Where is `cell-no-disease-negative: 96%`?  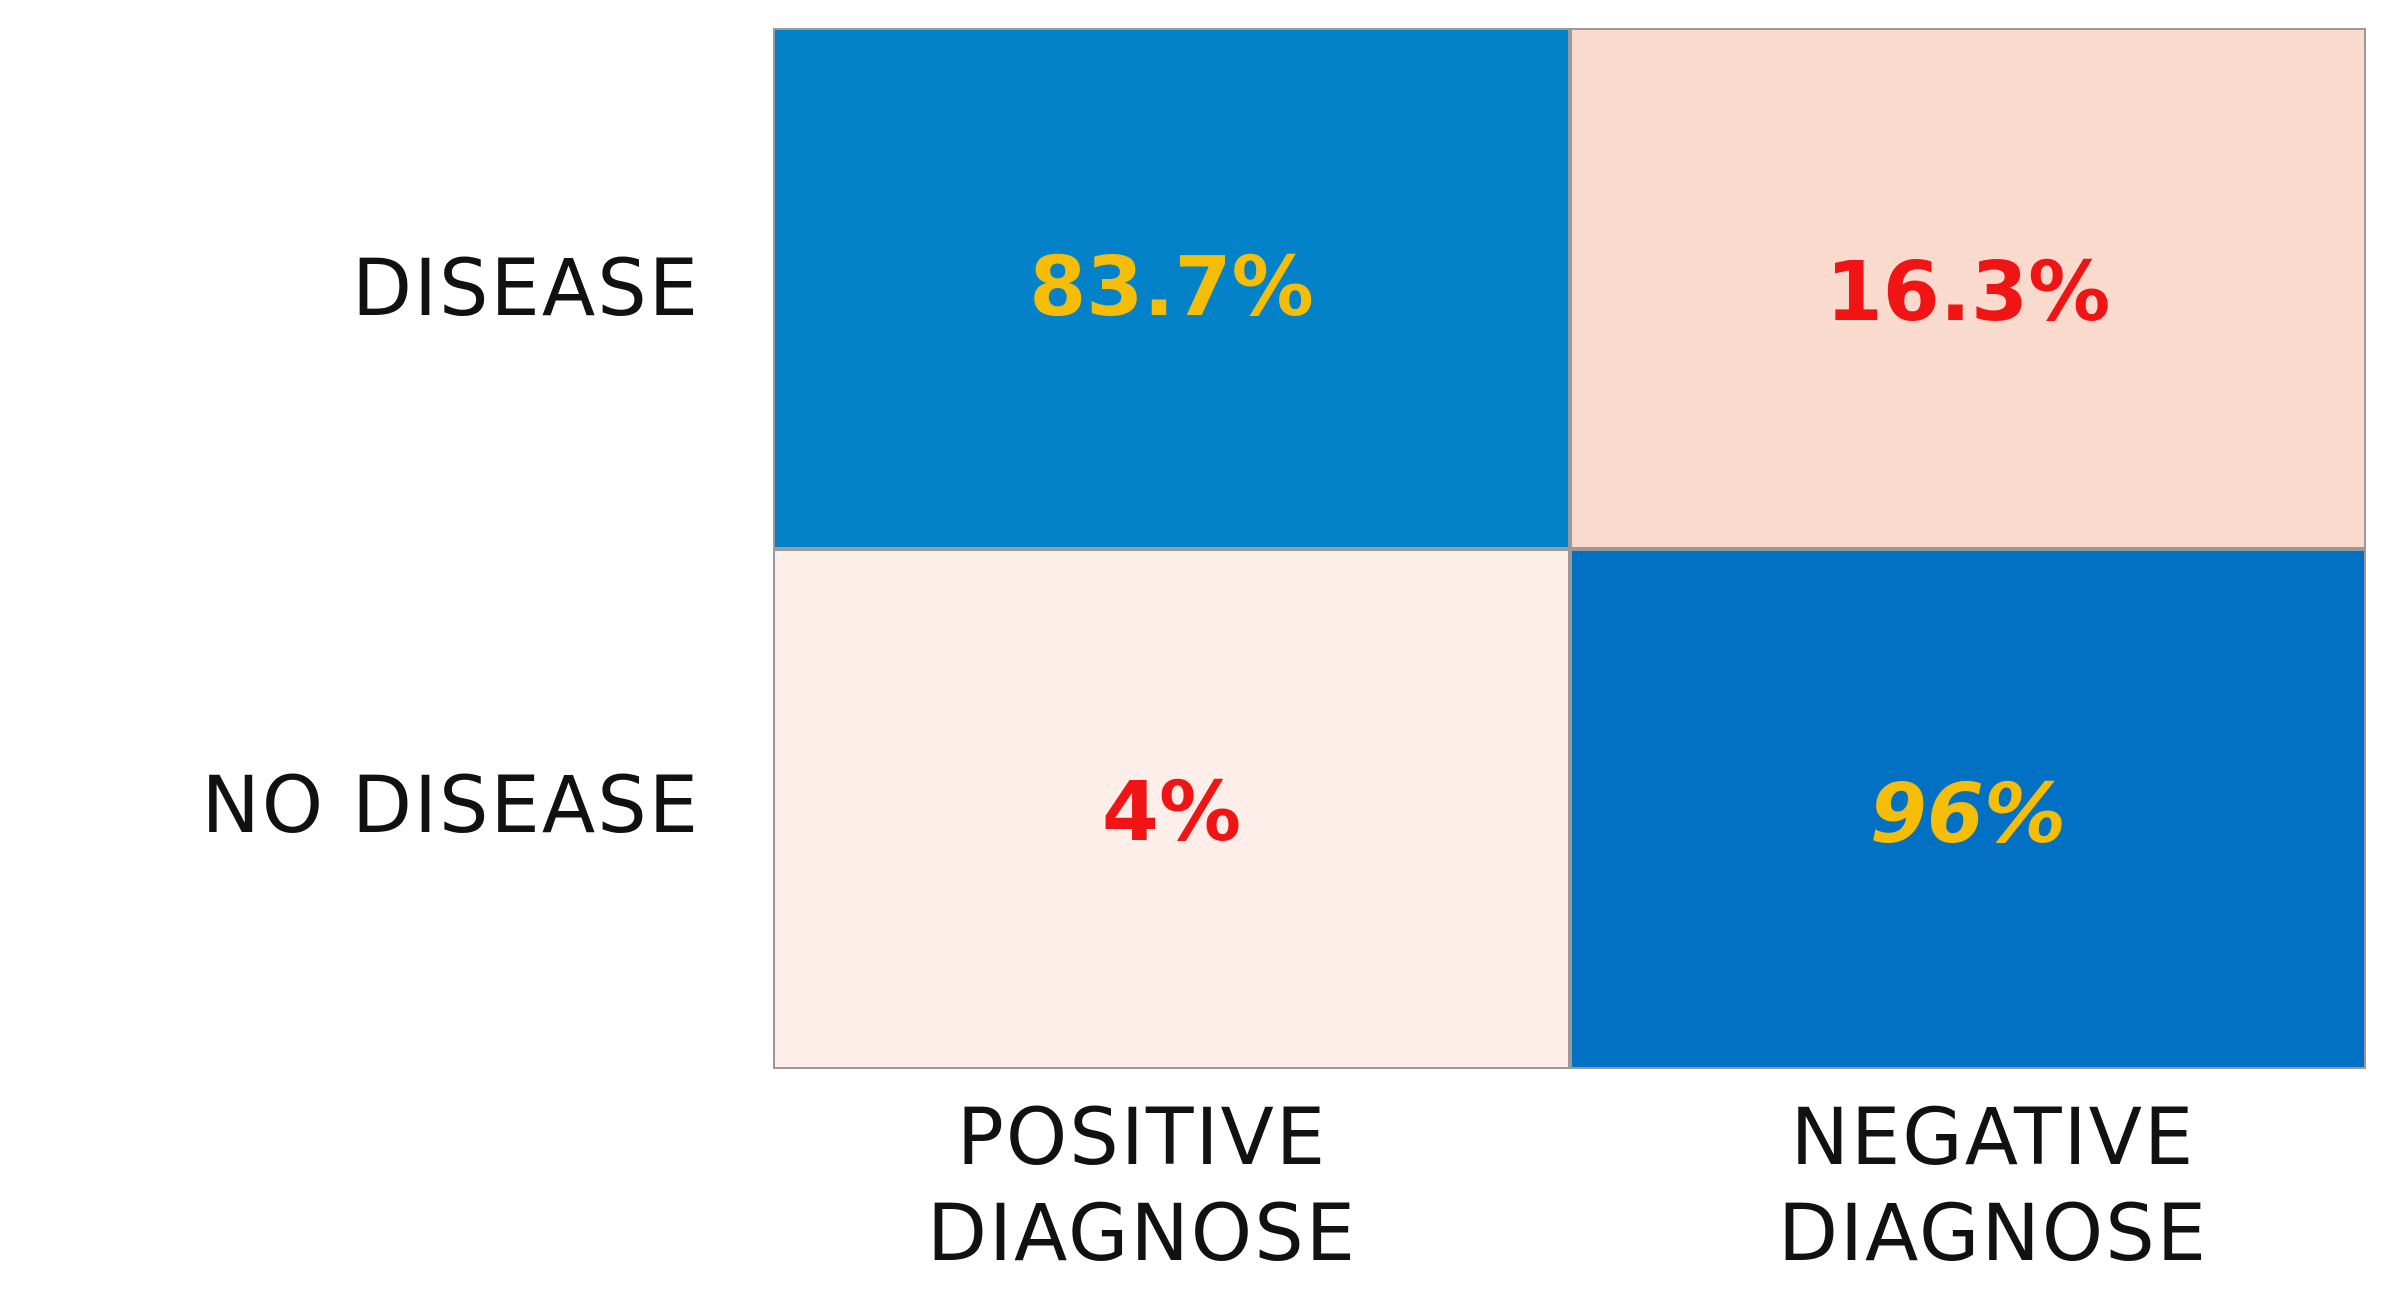
cell-no-disease-negative: 96% is located at coordinates (1968, 809).